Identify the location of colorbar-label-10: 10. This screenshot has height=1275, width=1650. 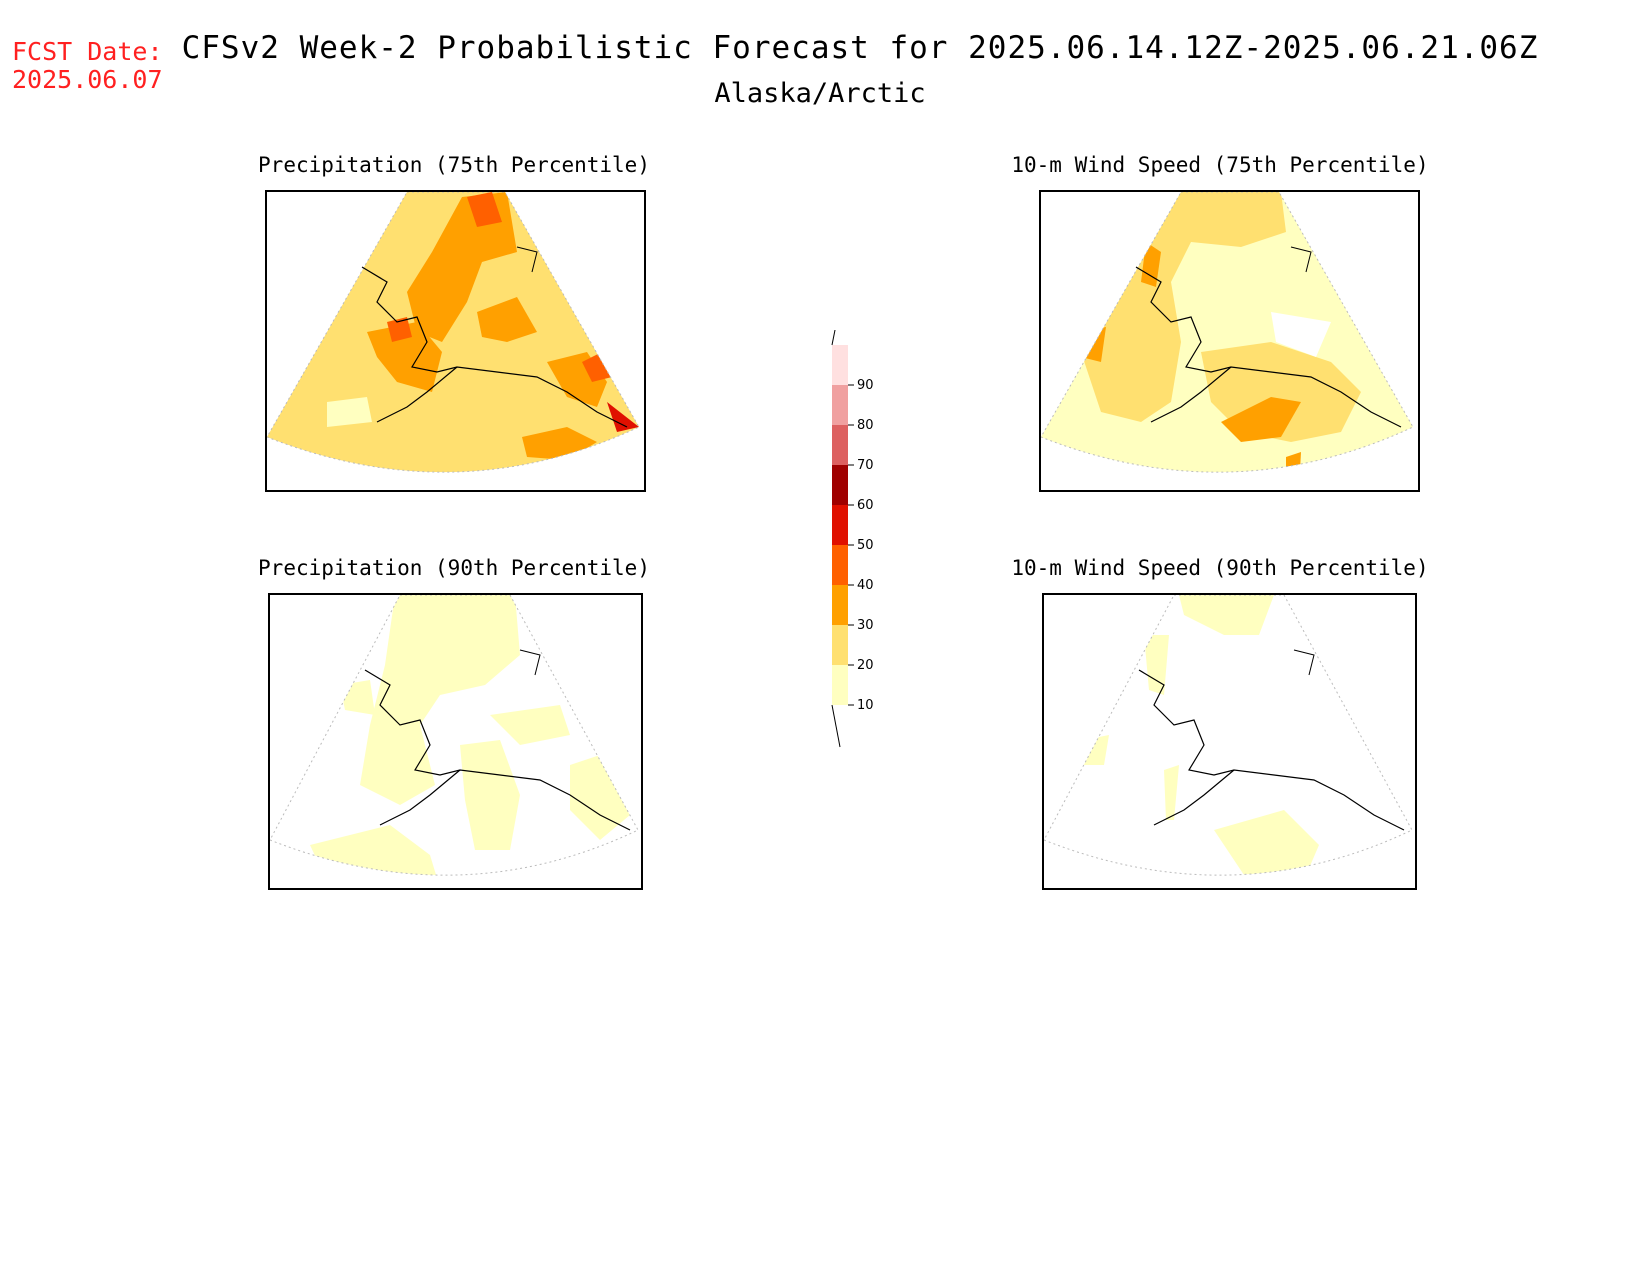
(865, 705).